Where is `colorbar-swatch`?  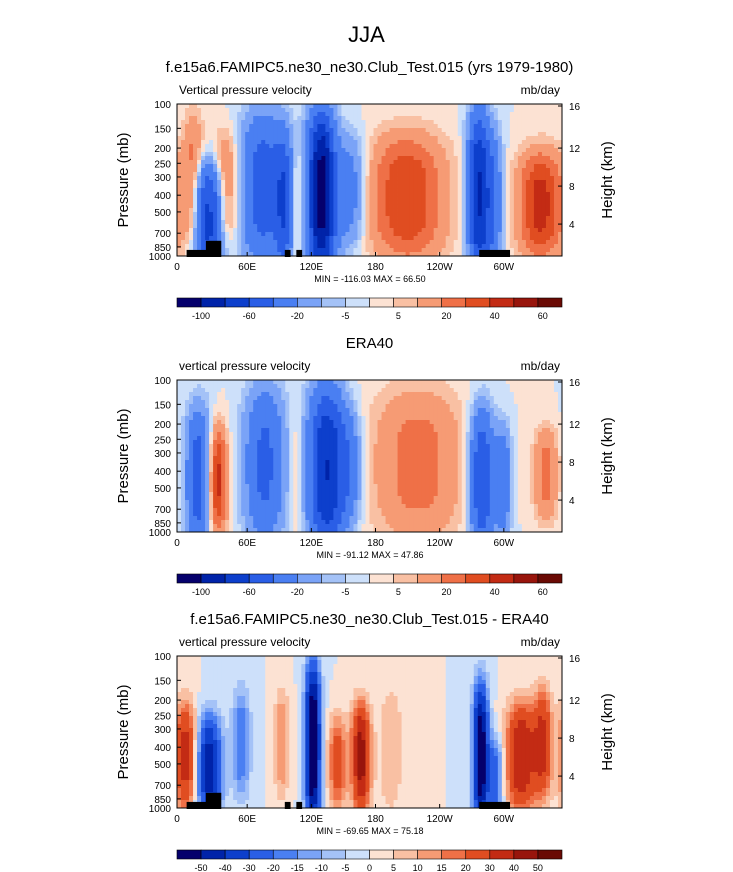 colorbar-swatch is located at coordinates (429, 302).